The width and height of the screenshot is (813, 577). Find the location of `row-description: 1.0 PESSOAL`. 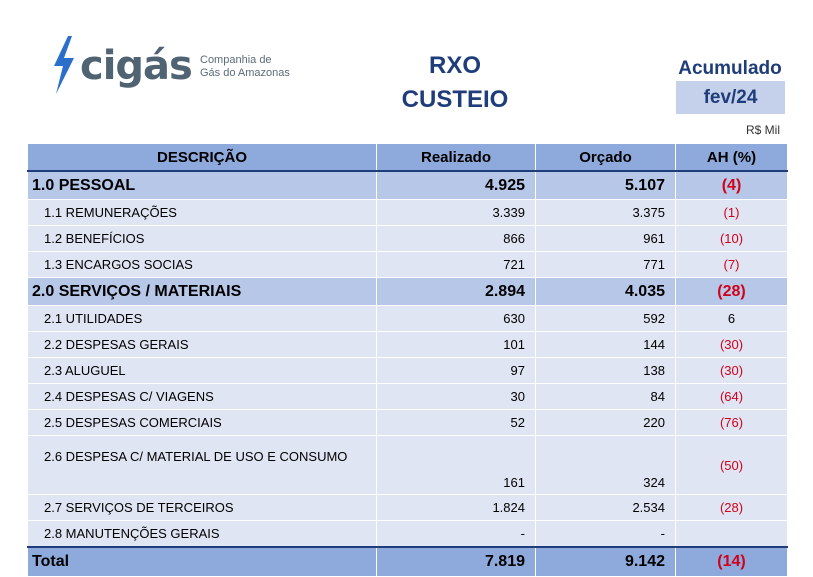

row-description: 1.0 PESSOAL is located at coordinates (202, 185).